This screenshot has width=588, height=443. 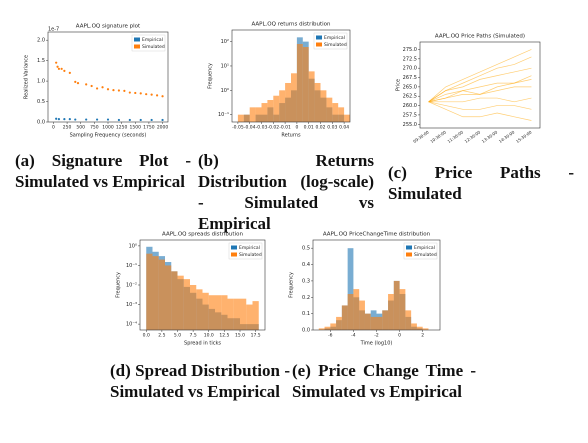 What do you see at coordinates (211, 76) in the screenshot?
I see `y-axis-label: Frequency` at bounding box center [211, 76].